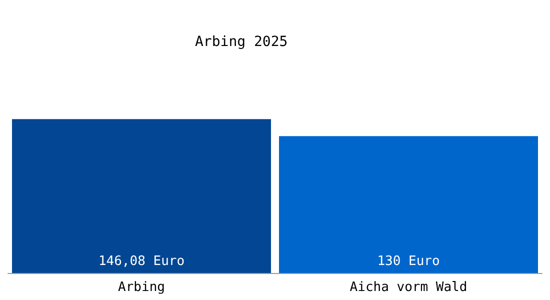 The image size is (550, 300). Describe the element at coordinates (141, 287) in the screenshot. I see `x-tick-label: Arbing` at that location.